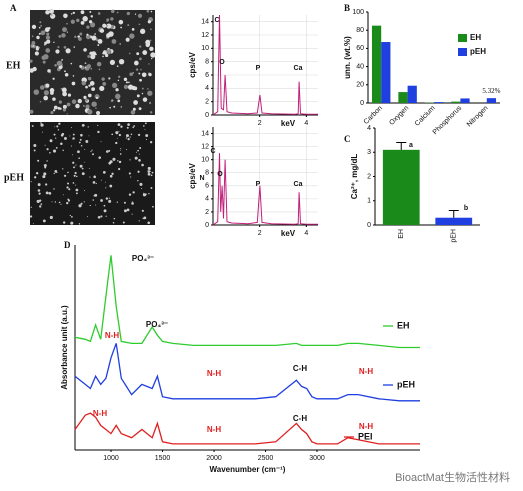  What do you see at coordinates (13, 8) in the screenshot?
I see `panel-label: A` at bounding box center [13, 8].